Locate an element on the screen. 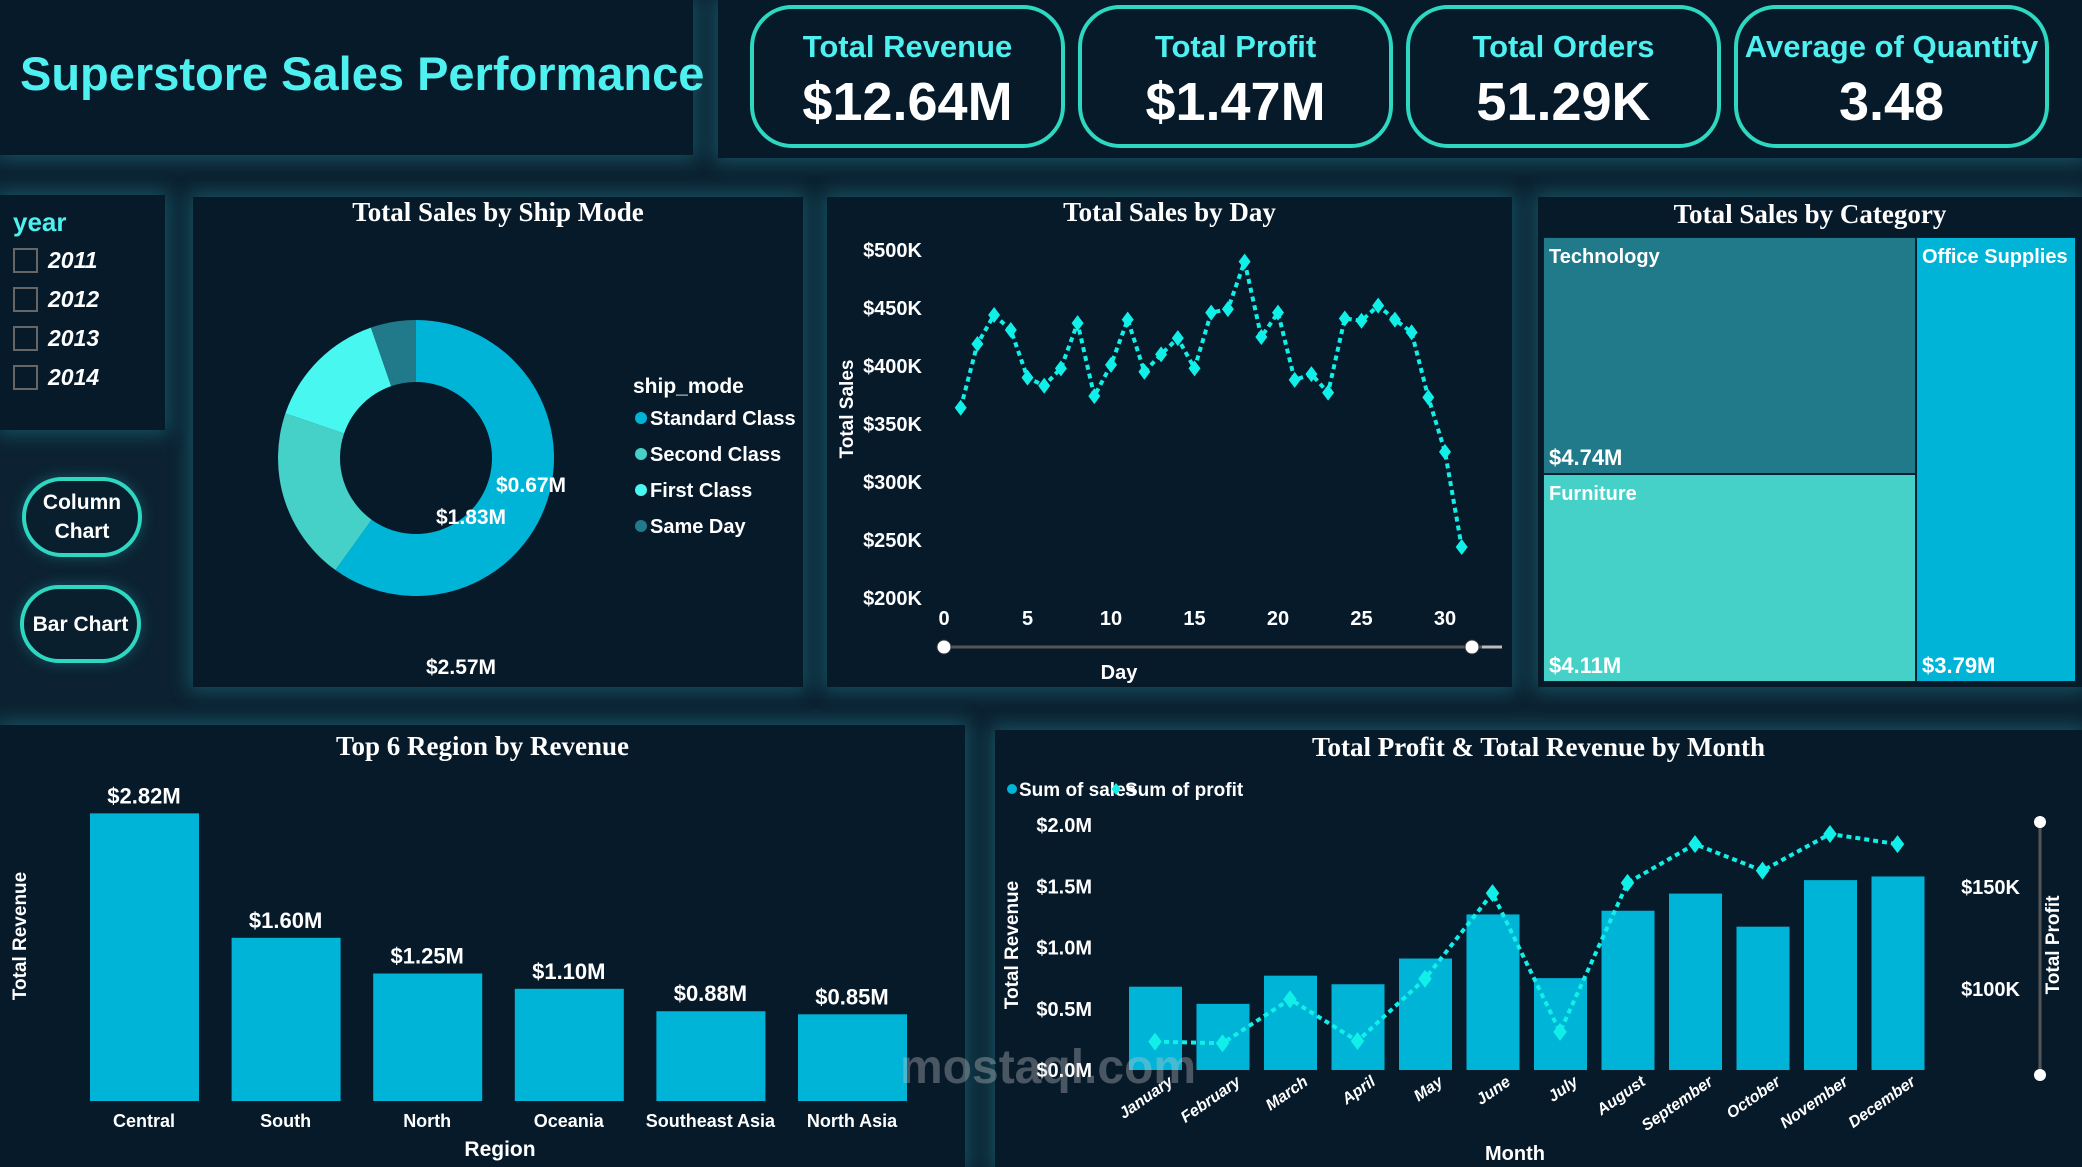  bar-june is located at coordinates (1493, 992).